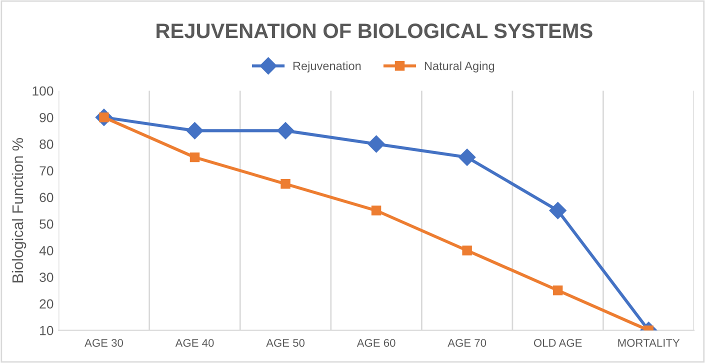 This screenshot has height=363, width=706. What do you see at coordinates (47, 331) in the screenshot?
I see `y-tick-label: 10` at bounding box center [47, 331].